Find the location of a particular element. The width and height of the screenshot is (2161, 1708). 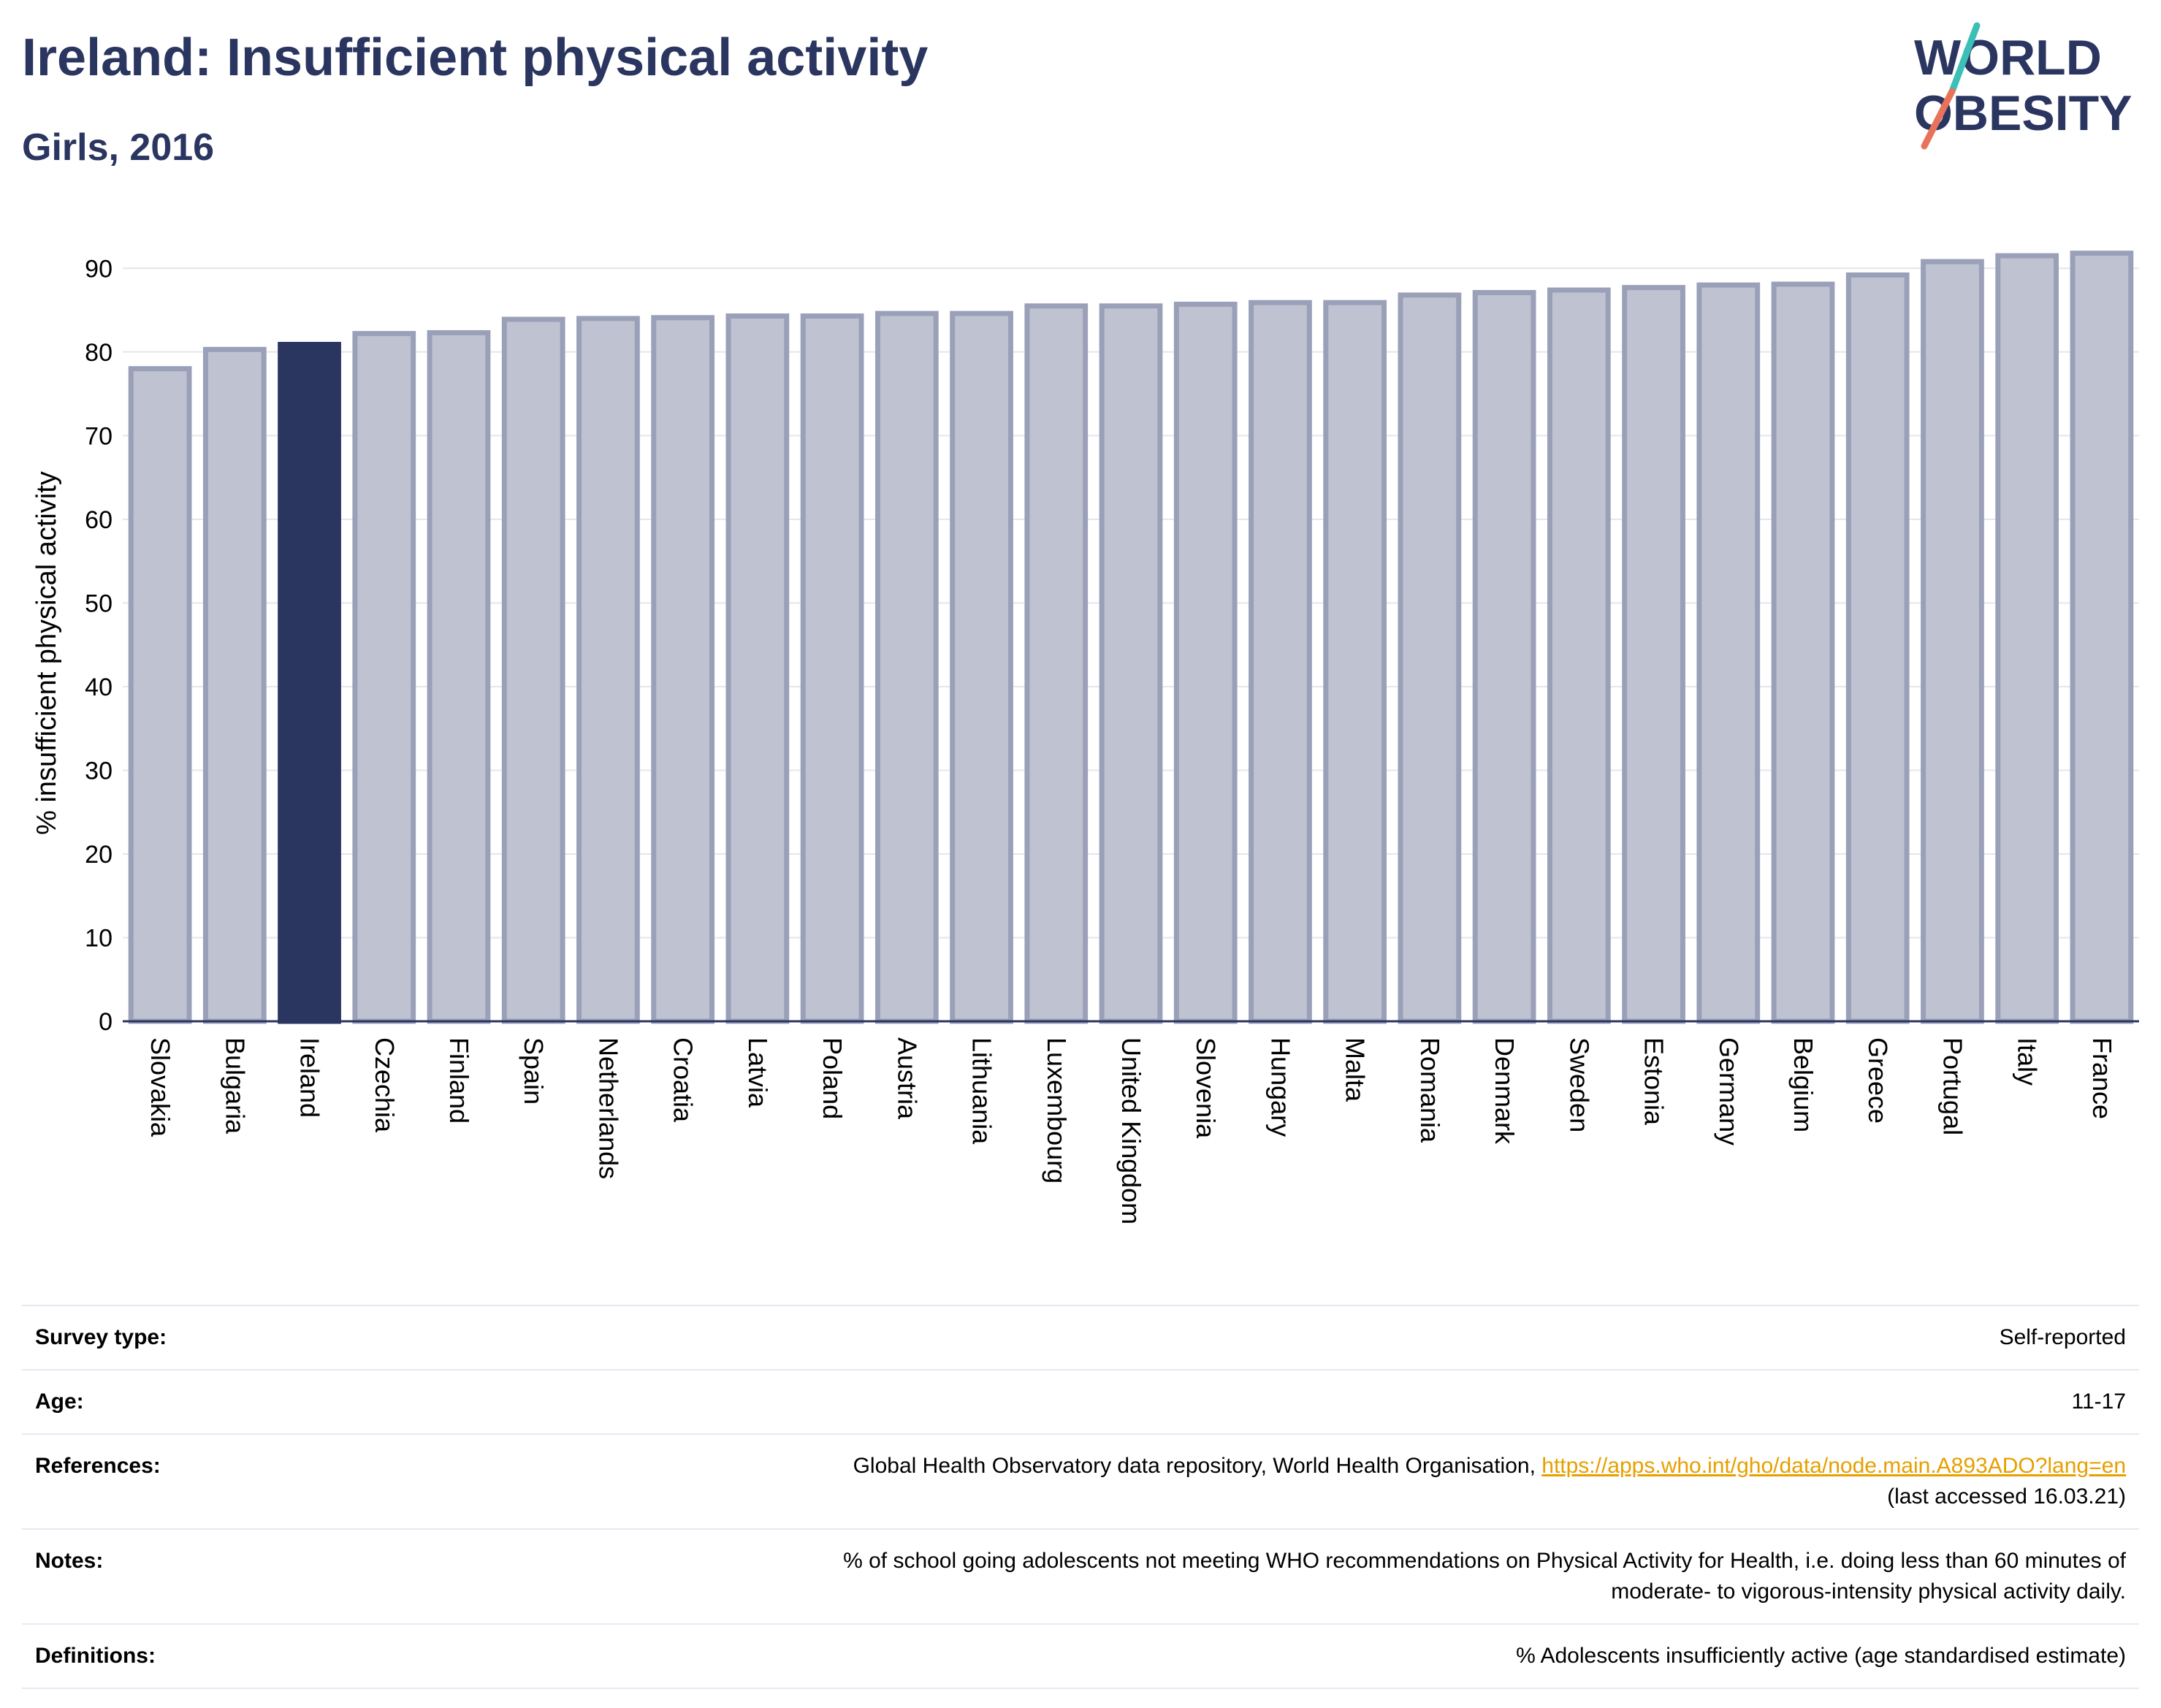

details-row-age: Age: 11-17 is located at coordinates (1080, 1402).